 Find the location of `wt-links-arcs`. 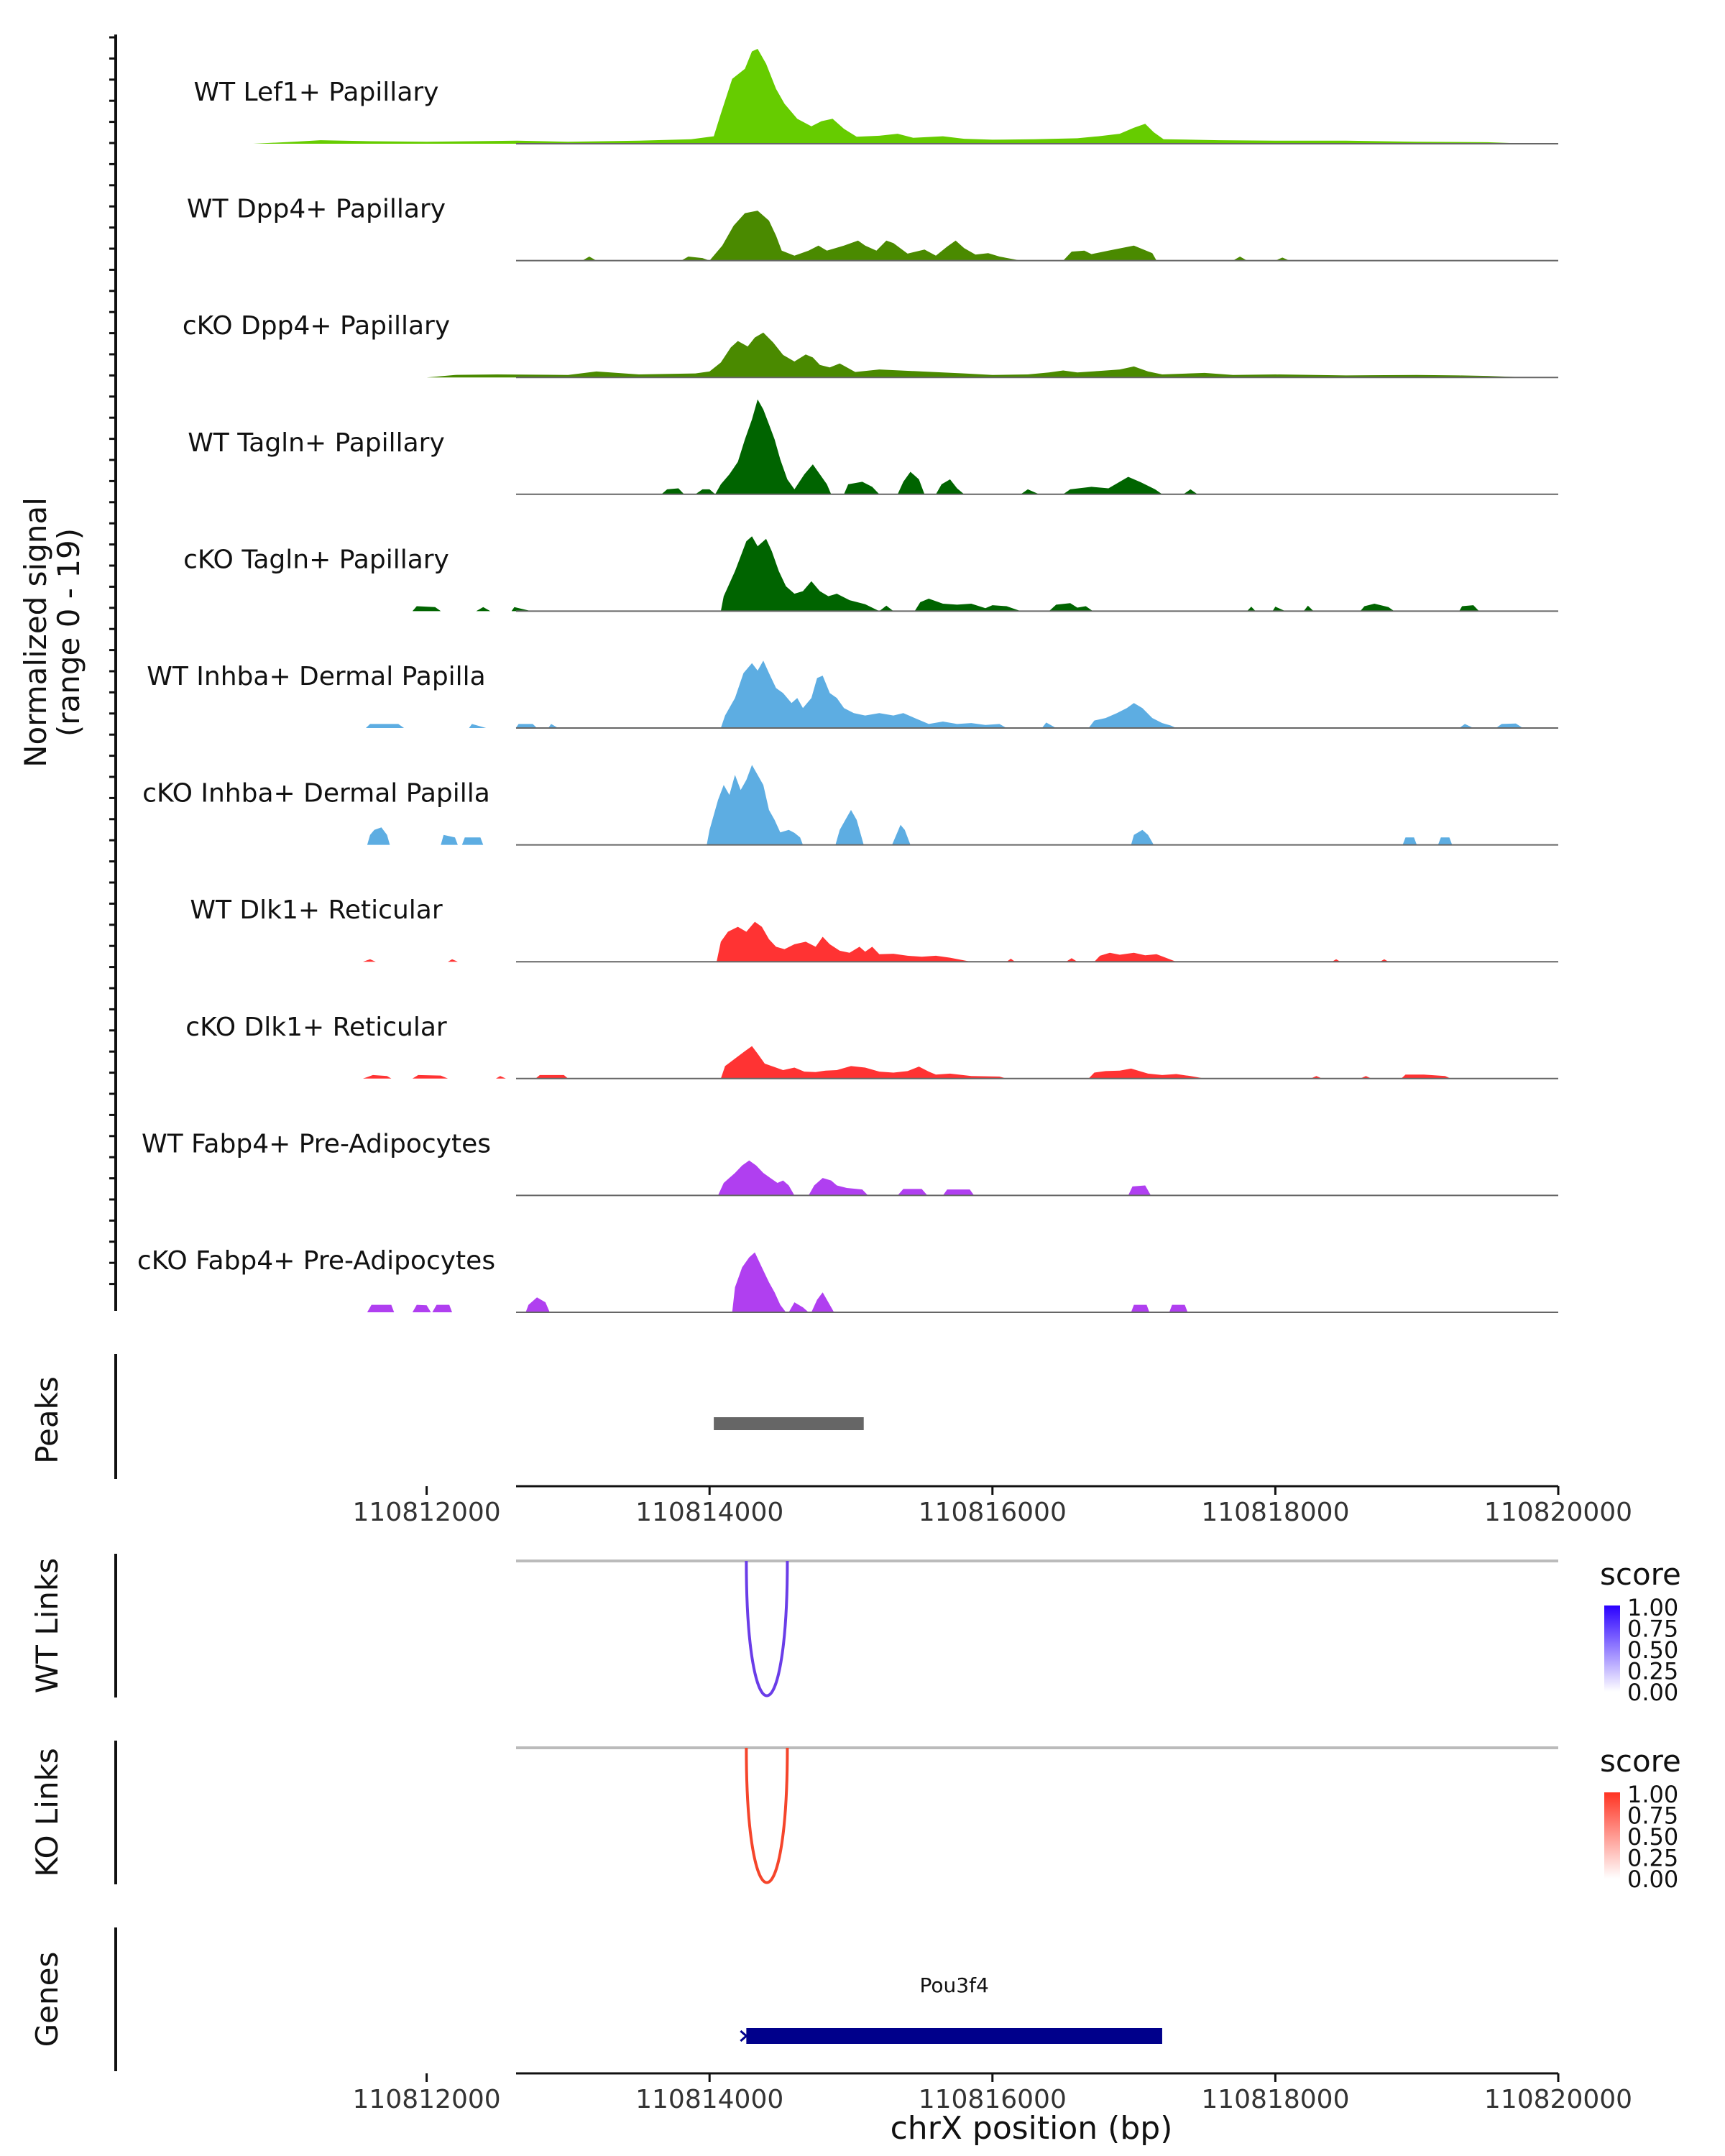

wt-links-arcs is located at coordinates (1037, 1628).